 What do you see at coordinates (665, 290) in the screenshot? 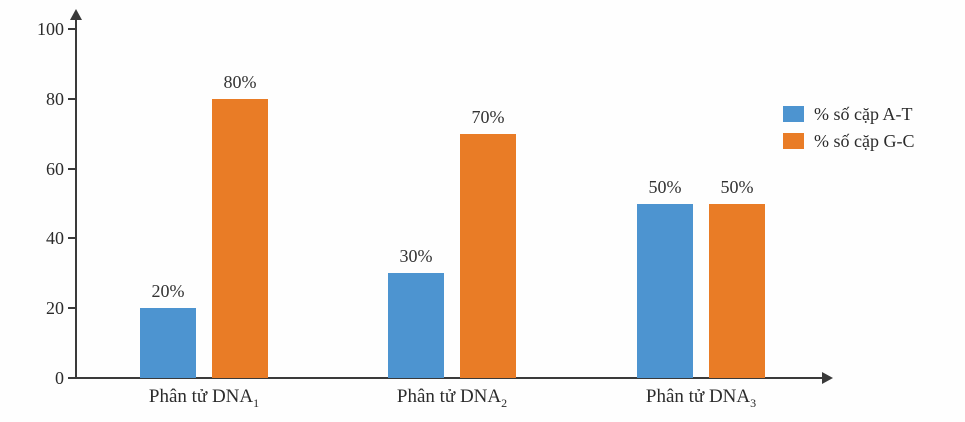
I see `bar-at-dna3` at bounding box center [665, 290].